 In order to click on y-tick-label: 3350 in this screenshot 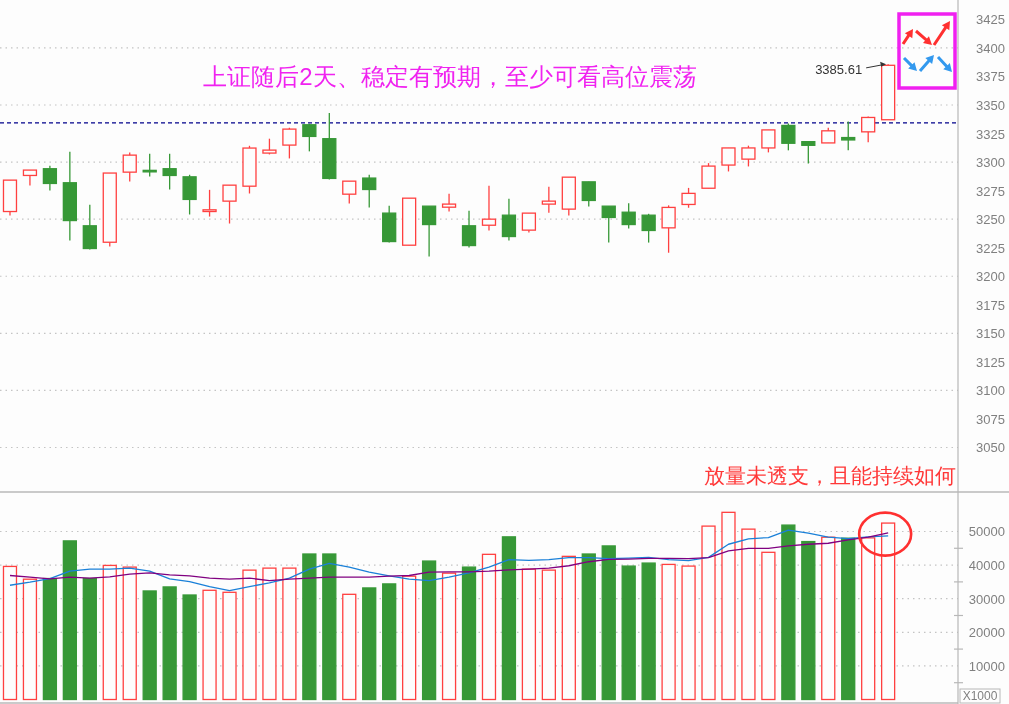, I will do `click(990, 105)`.